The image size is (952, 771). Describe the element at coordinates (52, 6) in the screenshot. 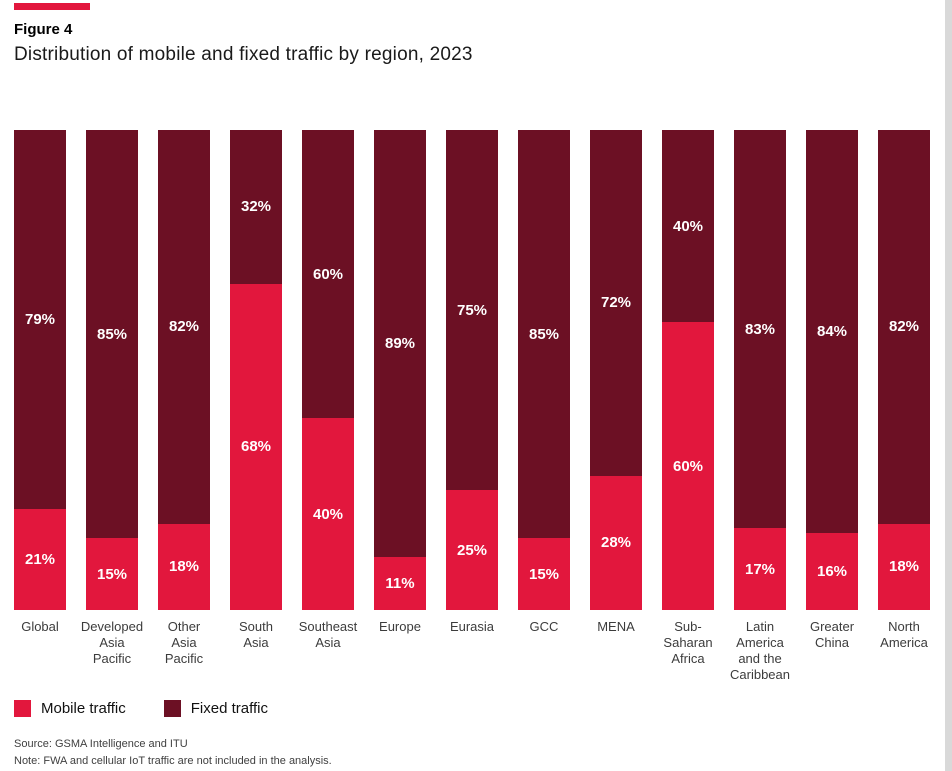

I see `accent-bar` at that location.